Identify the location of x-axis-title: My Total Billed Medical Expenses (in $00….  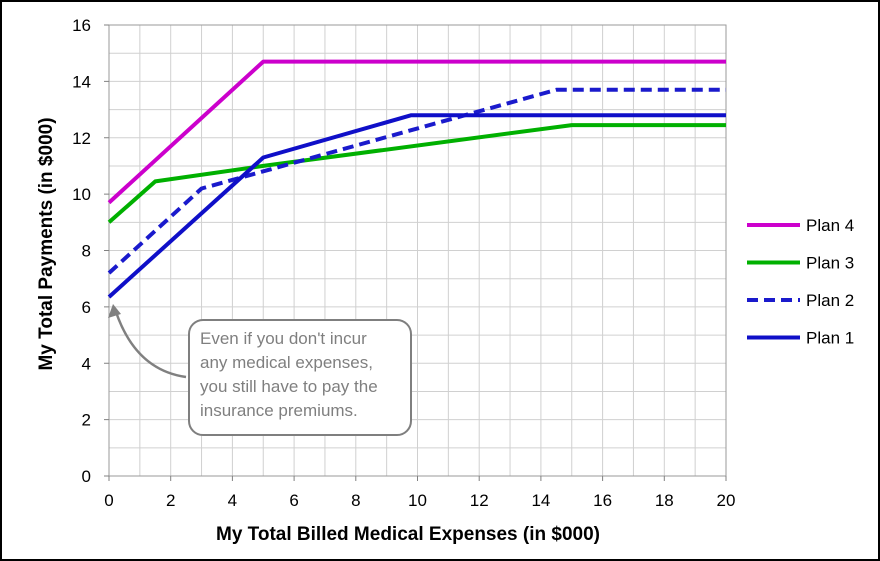
(408, 534).